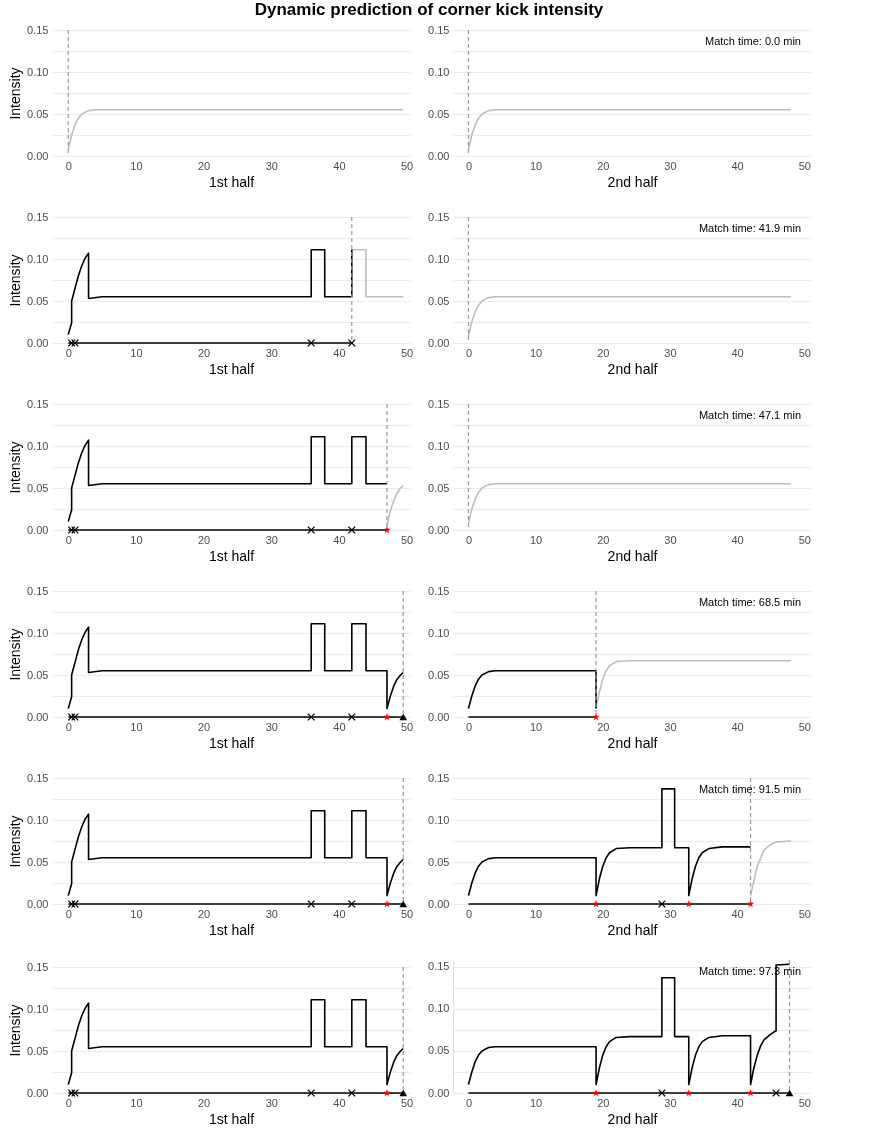  I want to click on annotation: Match time: 41.9 min, so click(749, 228).